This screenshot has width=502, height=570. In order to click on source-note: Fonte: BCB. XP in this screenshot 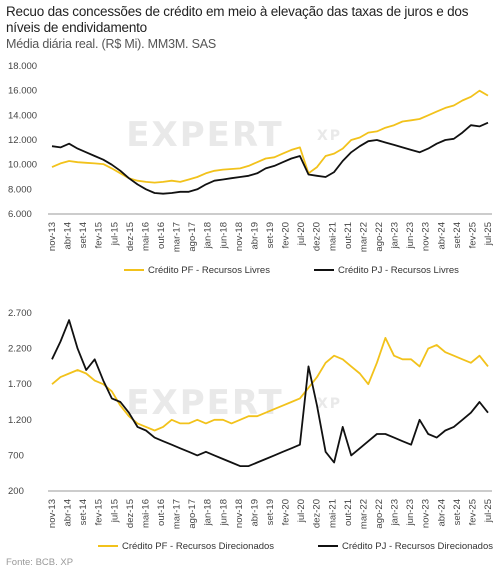, I will do `click(40, 562)`.